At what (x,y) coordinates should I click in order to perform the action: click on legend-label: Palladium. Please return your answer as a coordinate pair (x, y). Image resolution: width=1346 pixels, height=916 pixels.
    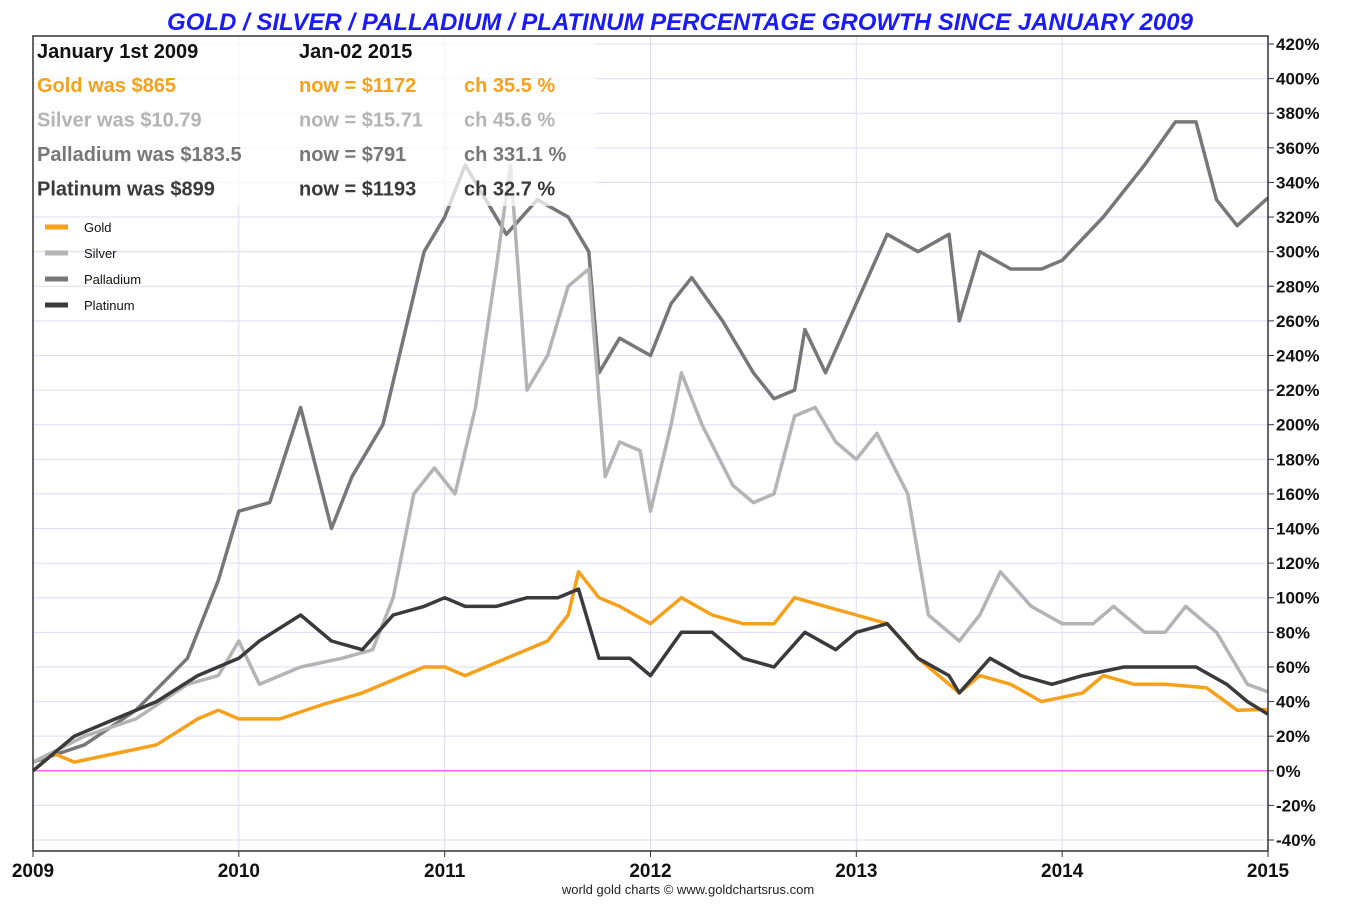
    Looking at the image, I should click on (112, 279).